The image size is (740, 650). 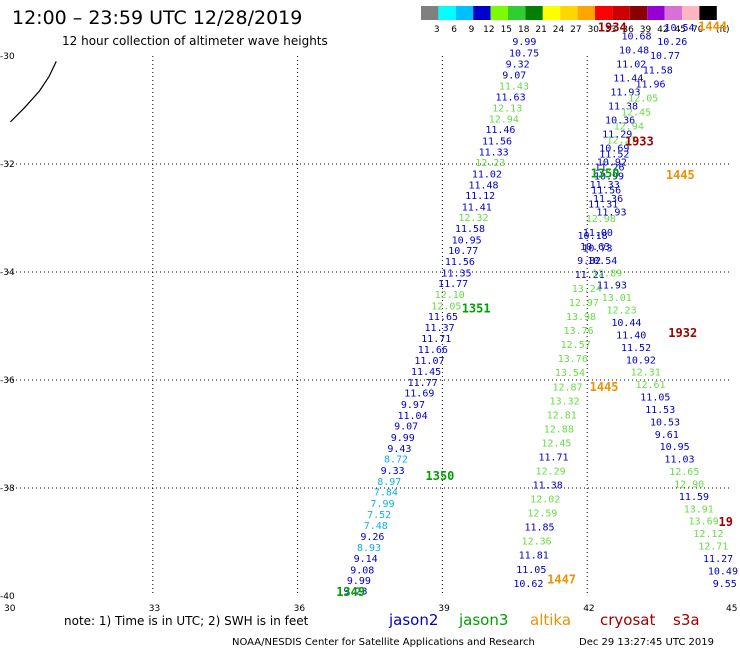 What do you see at coordinates (713, 547) in the screenshot?
I see `swh-value: 12.71` at bounding box center [713, 547].